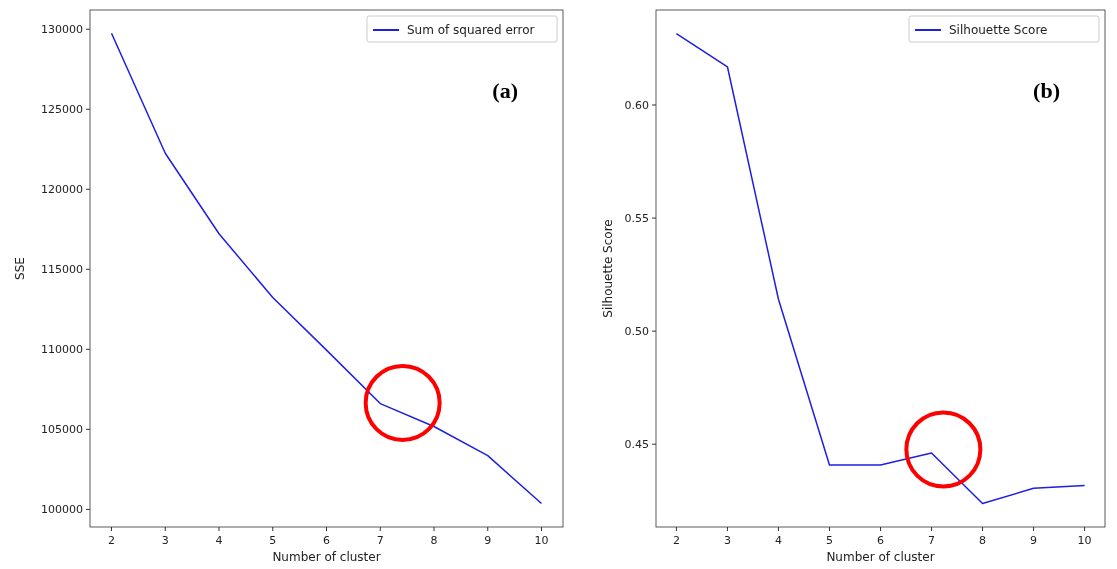 The height and width of the screenshot is (569, 1117). What do you see at coordinates (62, 190) in the screenshot?
I see `y-tick-label: 120000` at bounding box center [62, 190].